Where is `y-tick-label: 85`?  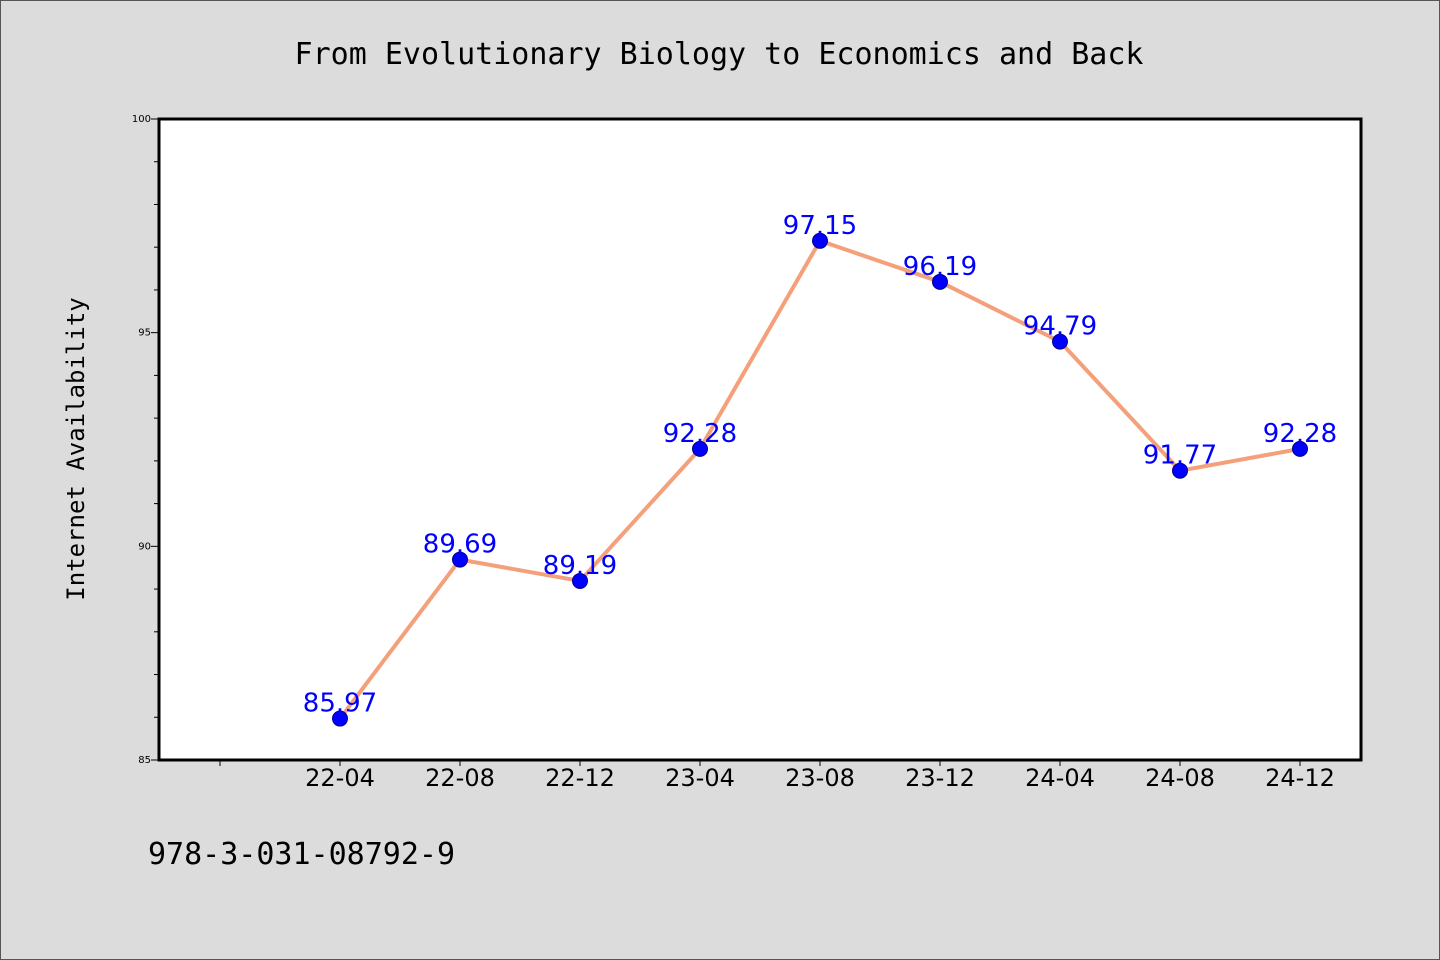
y-tick-label: 85 is located at coordinates (144, 760).